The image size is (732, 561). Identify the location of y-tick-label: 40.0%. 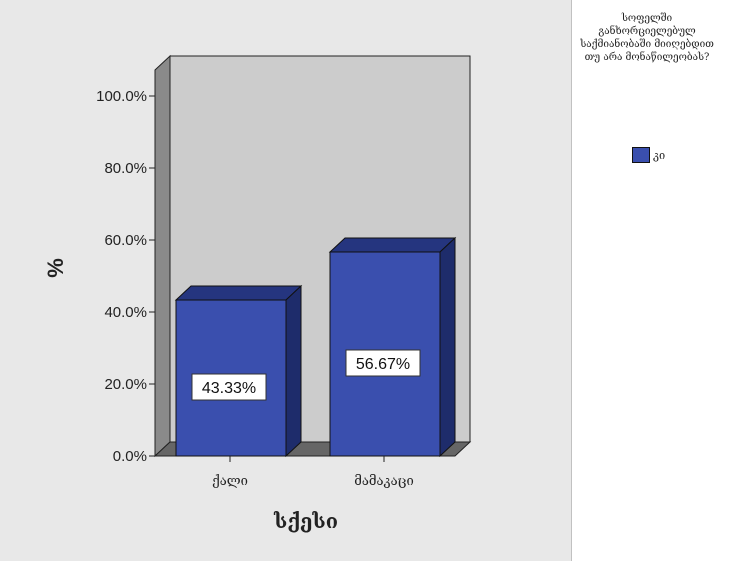
(125, 312).